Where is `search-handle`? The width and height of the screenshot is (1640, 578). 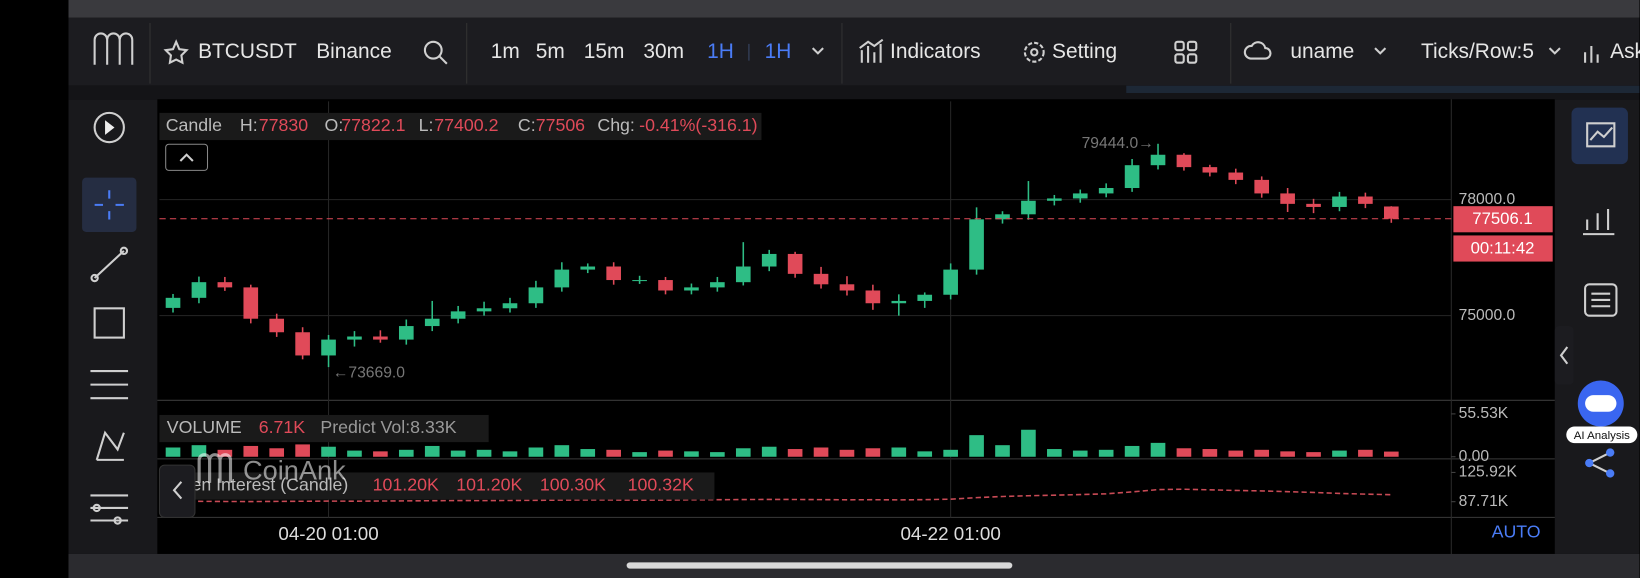 search-handle is located at coordinates (443, 60).